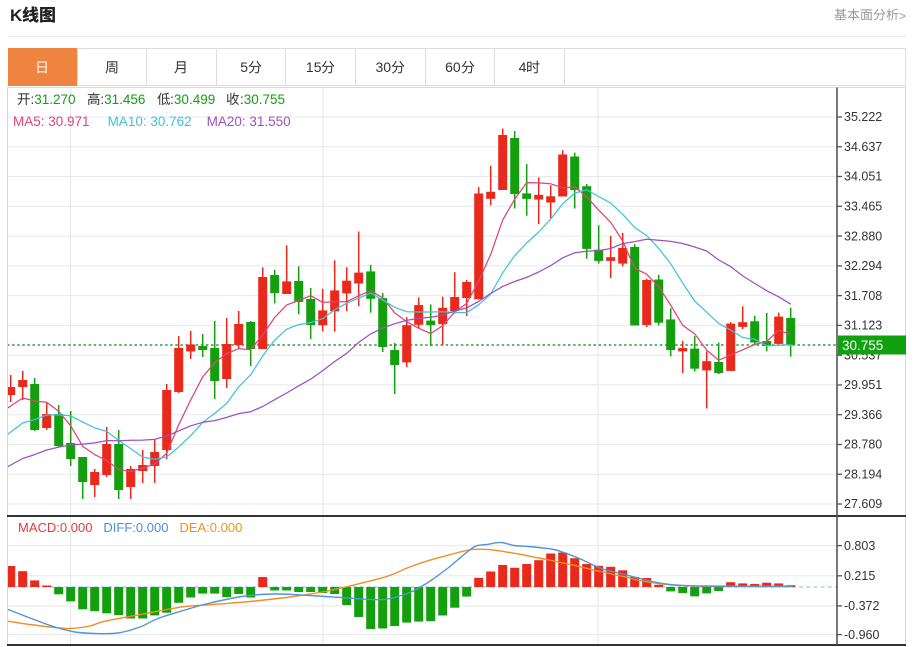  I want to click on svg-text: 27.609, so click(863, 504).